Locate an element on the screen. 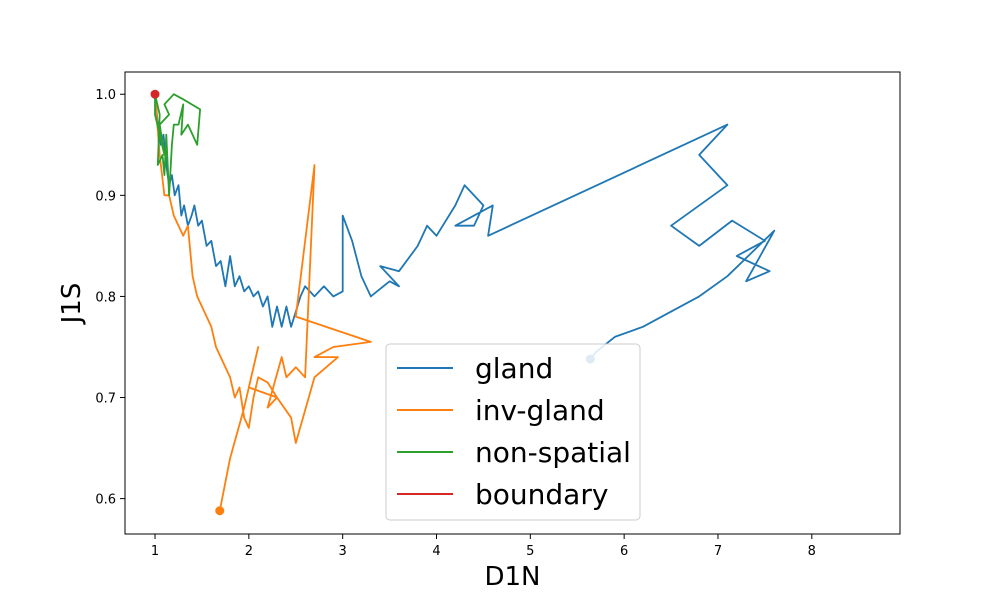 This screenshot has height=600, width=1000. series-line-non-spatial is located at coordinates (178, 145).